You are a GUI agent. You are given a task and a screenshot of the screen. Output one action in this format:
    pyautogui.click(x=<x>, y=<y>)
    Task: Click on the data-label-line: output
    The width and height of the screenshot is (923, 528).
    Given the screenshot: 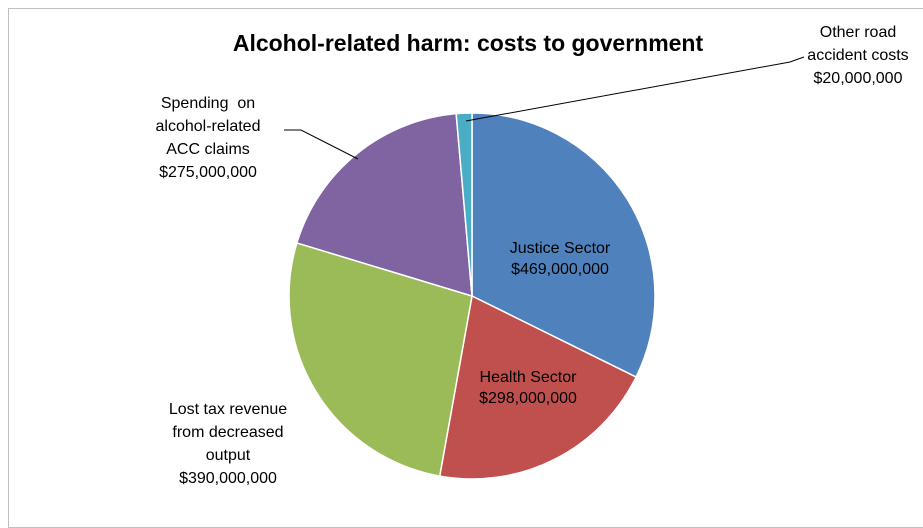 What is the action you would take?
    pyautogui.click(x=228, y=455)
    